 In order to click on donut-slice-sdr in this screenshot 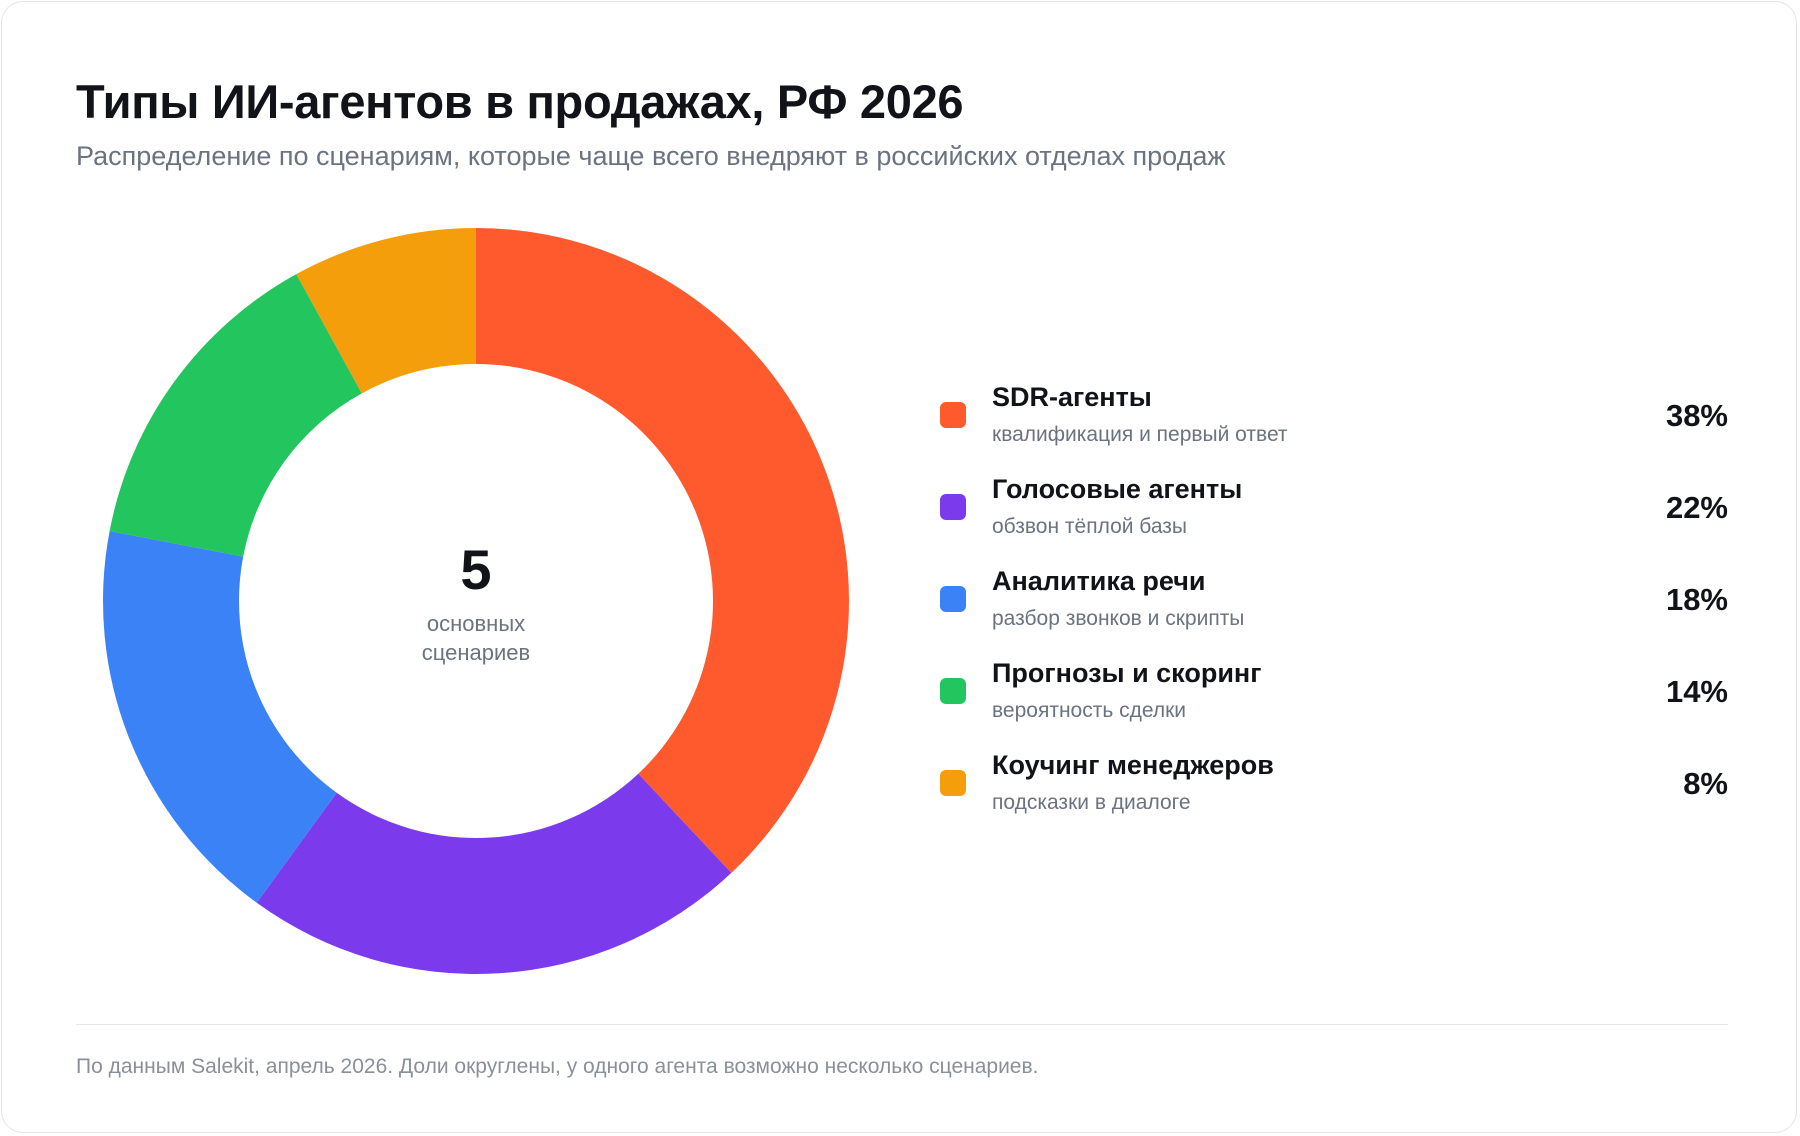, I will do `click(662, 550)`.